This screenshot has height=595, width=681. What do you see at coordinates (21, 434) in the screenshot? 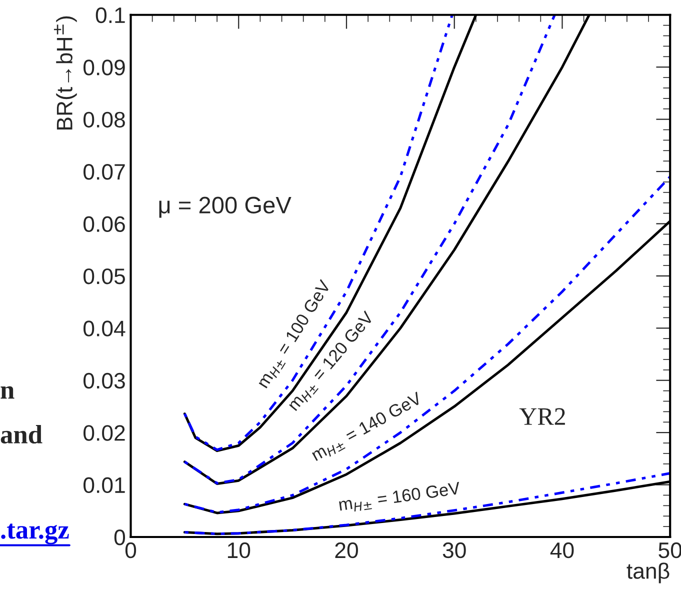
I see `text: and` at bounding box center [21, 434].